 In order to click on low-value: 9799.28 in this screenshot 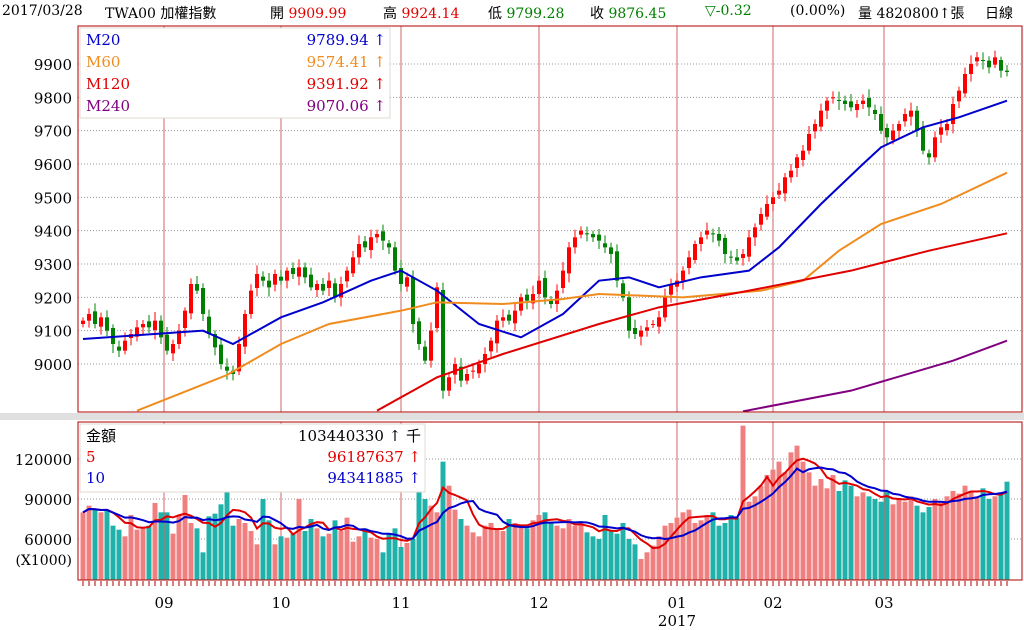, I will do `click(535, 14)`.